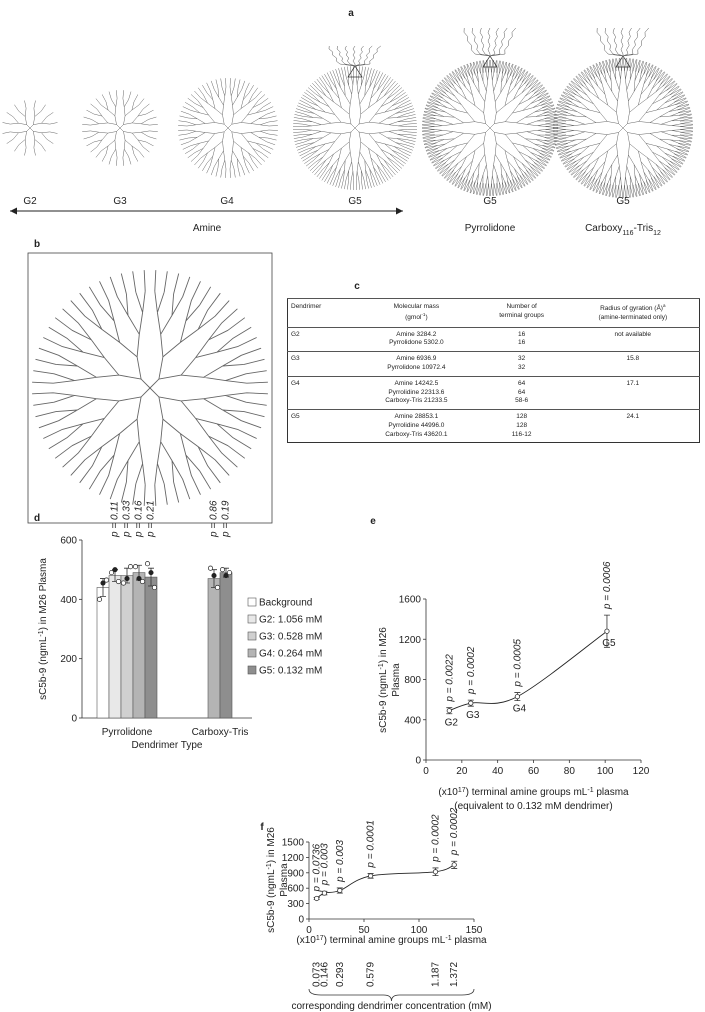 This screenshot has height=1012, width=705. Describe the element at coordinates (371, 844) in the screenshot. I see `p-value: p = 0.0001` at that location.